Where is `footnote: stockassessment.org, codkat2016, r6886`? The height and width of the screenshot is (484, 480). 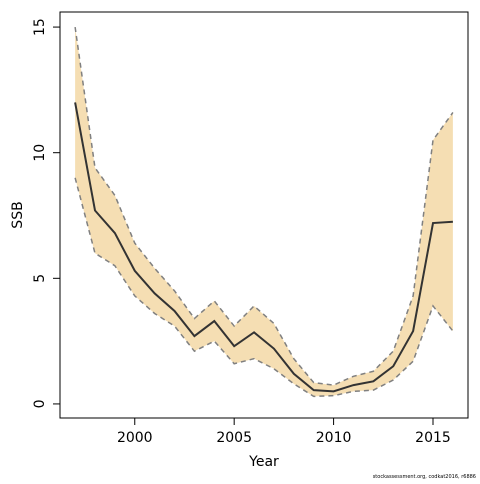 footnote: stockassessment.org, codkat2016, r6886 is located at coordinates (424, 477).